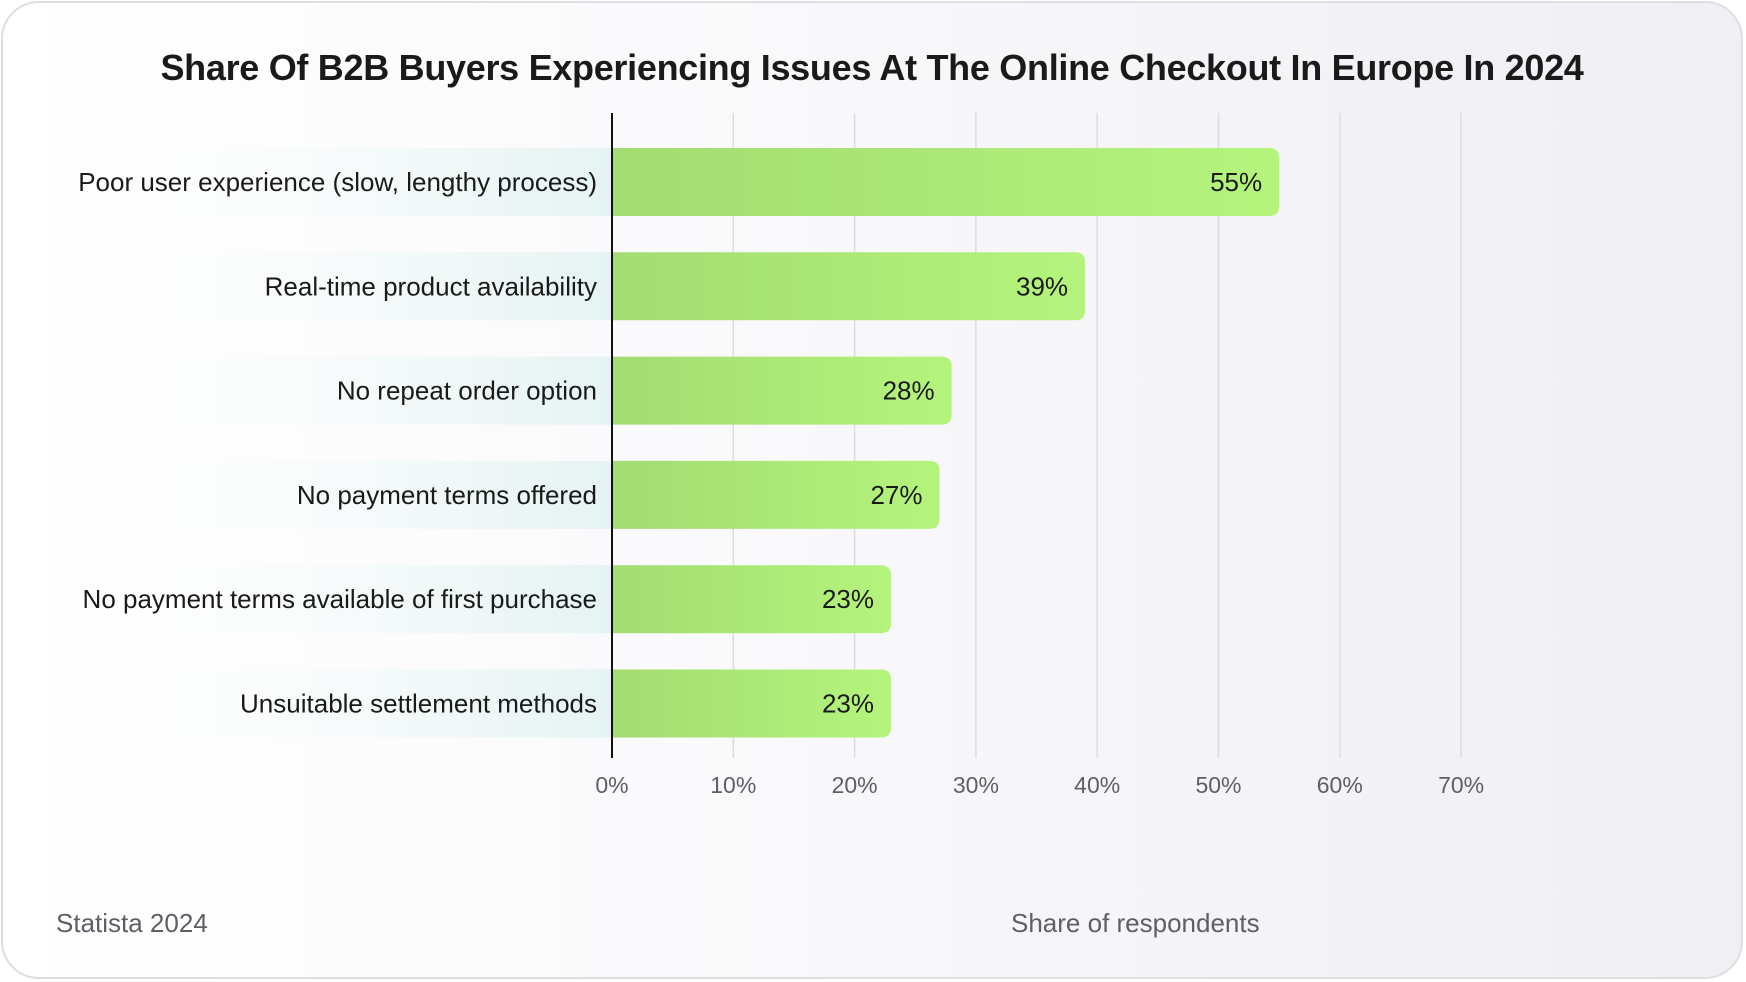 This screenshot has height=982, width=1746. Describe the element at coordinates (855, 785) in the screenshot. I see `x-tick-label: 20%` at that location.